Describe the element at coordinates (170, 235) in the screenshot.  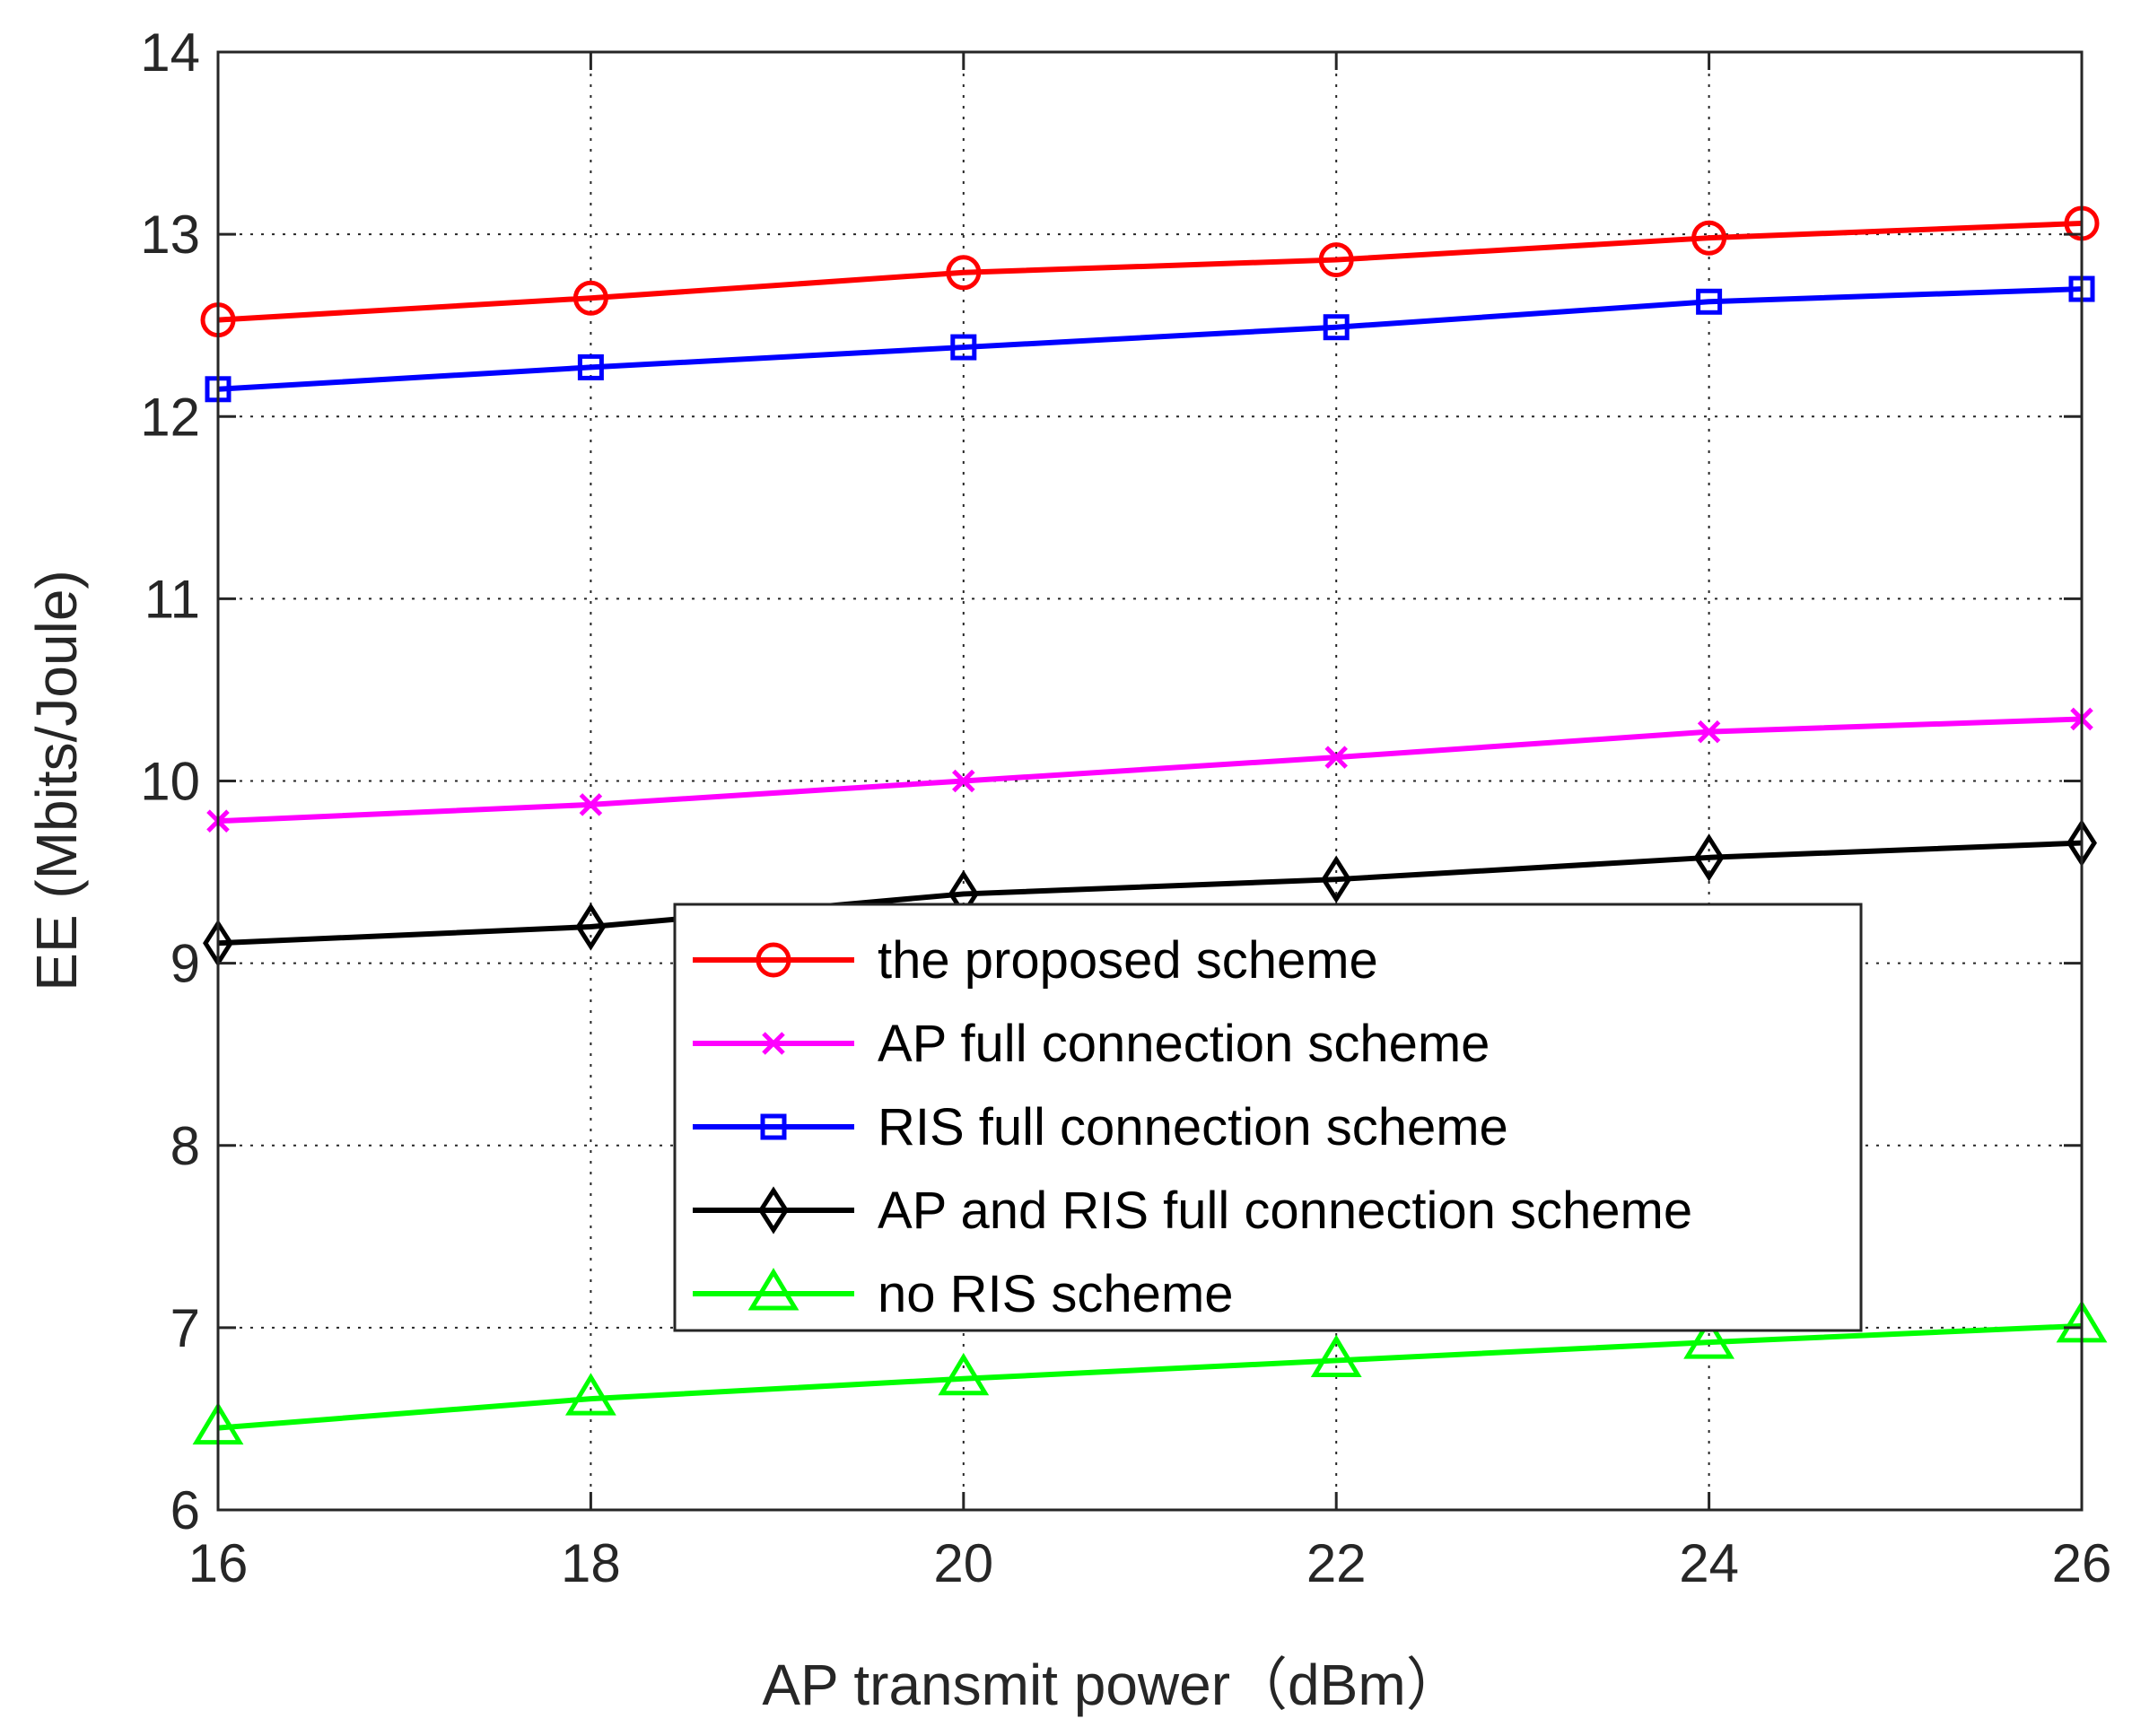
I see `y-tick-label: 13` at that location.